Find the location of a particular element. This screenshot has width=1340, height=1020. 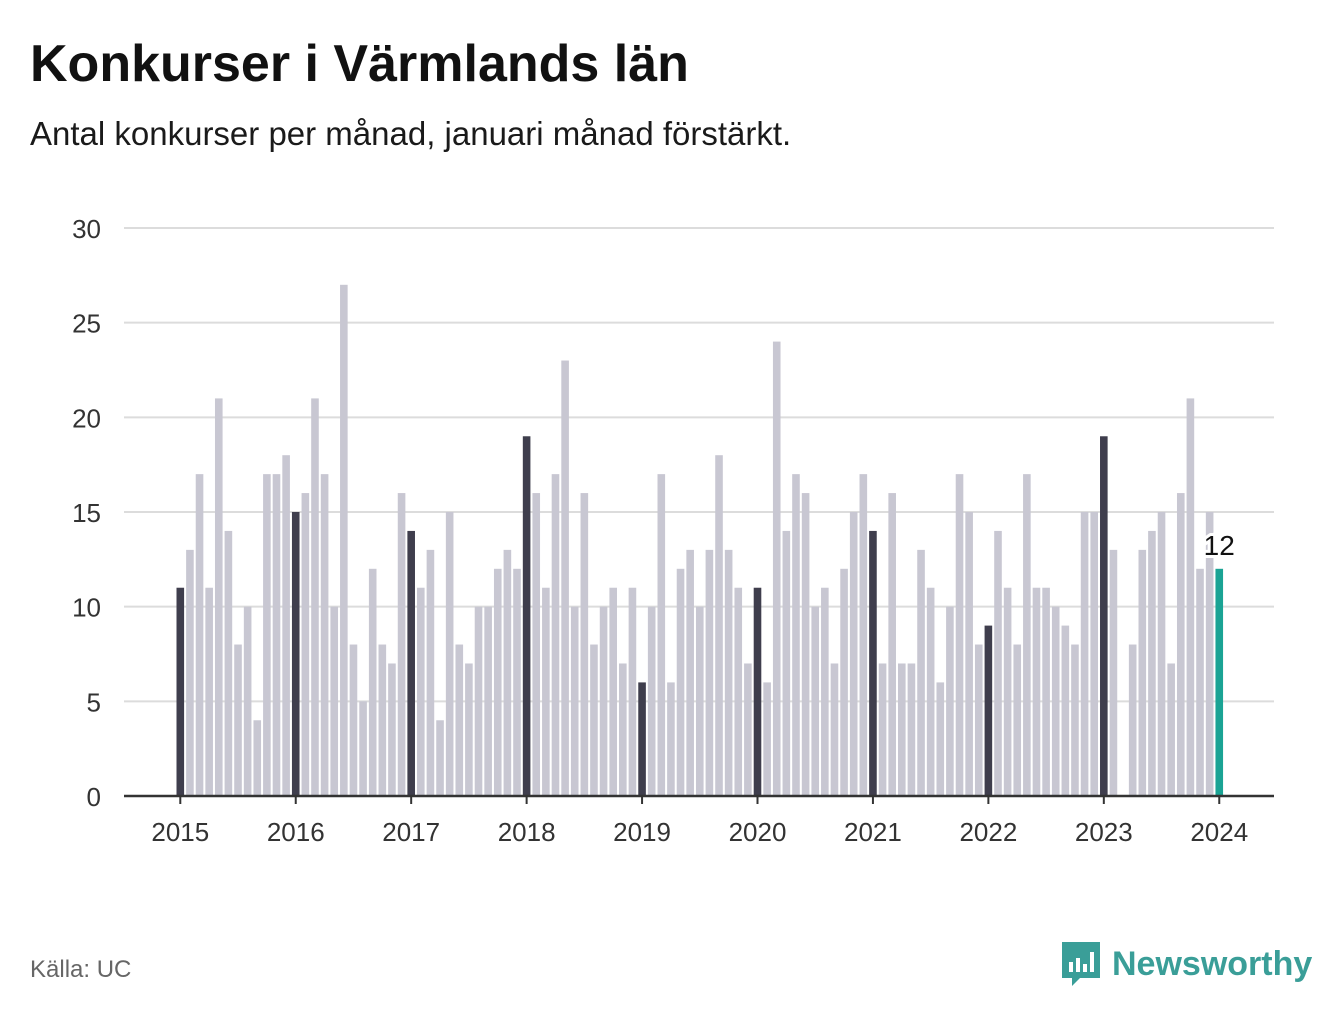

x-tick-label: 2024 is located at coordinates (1219, 832).